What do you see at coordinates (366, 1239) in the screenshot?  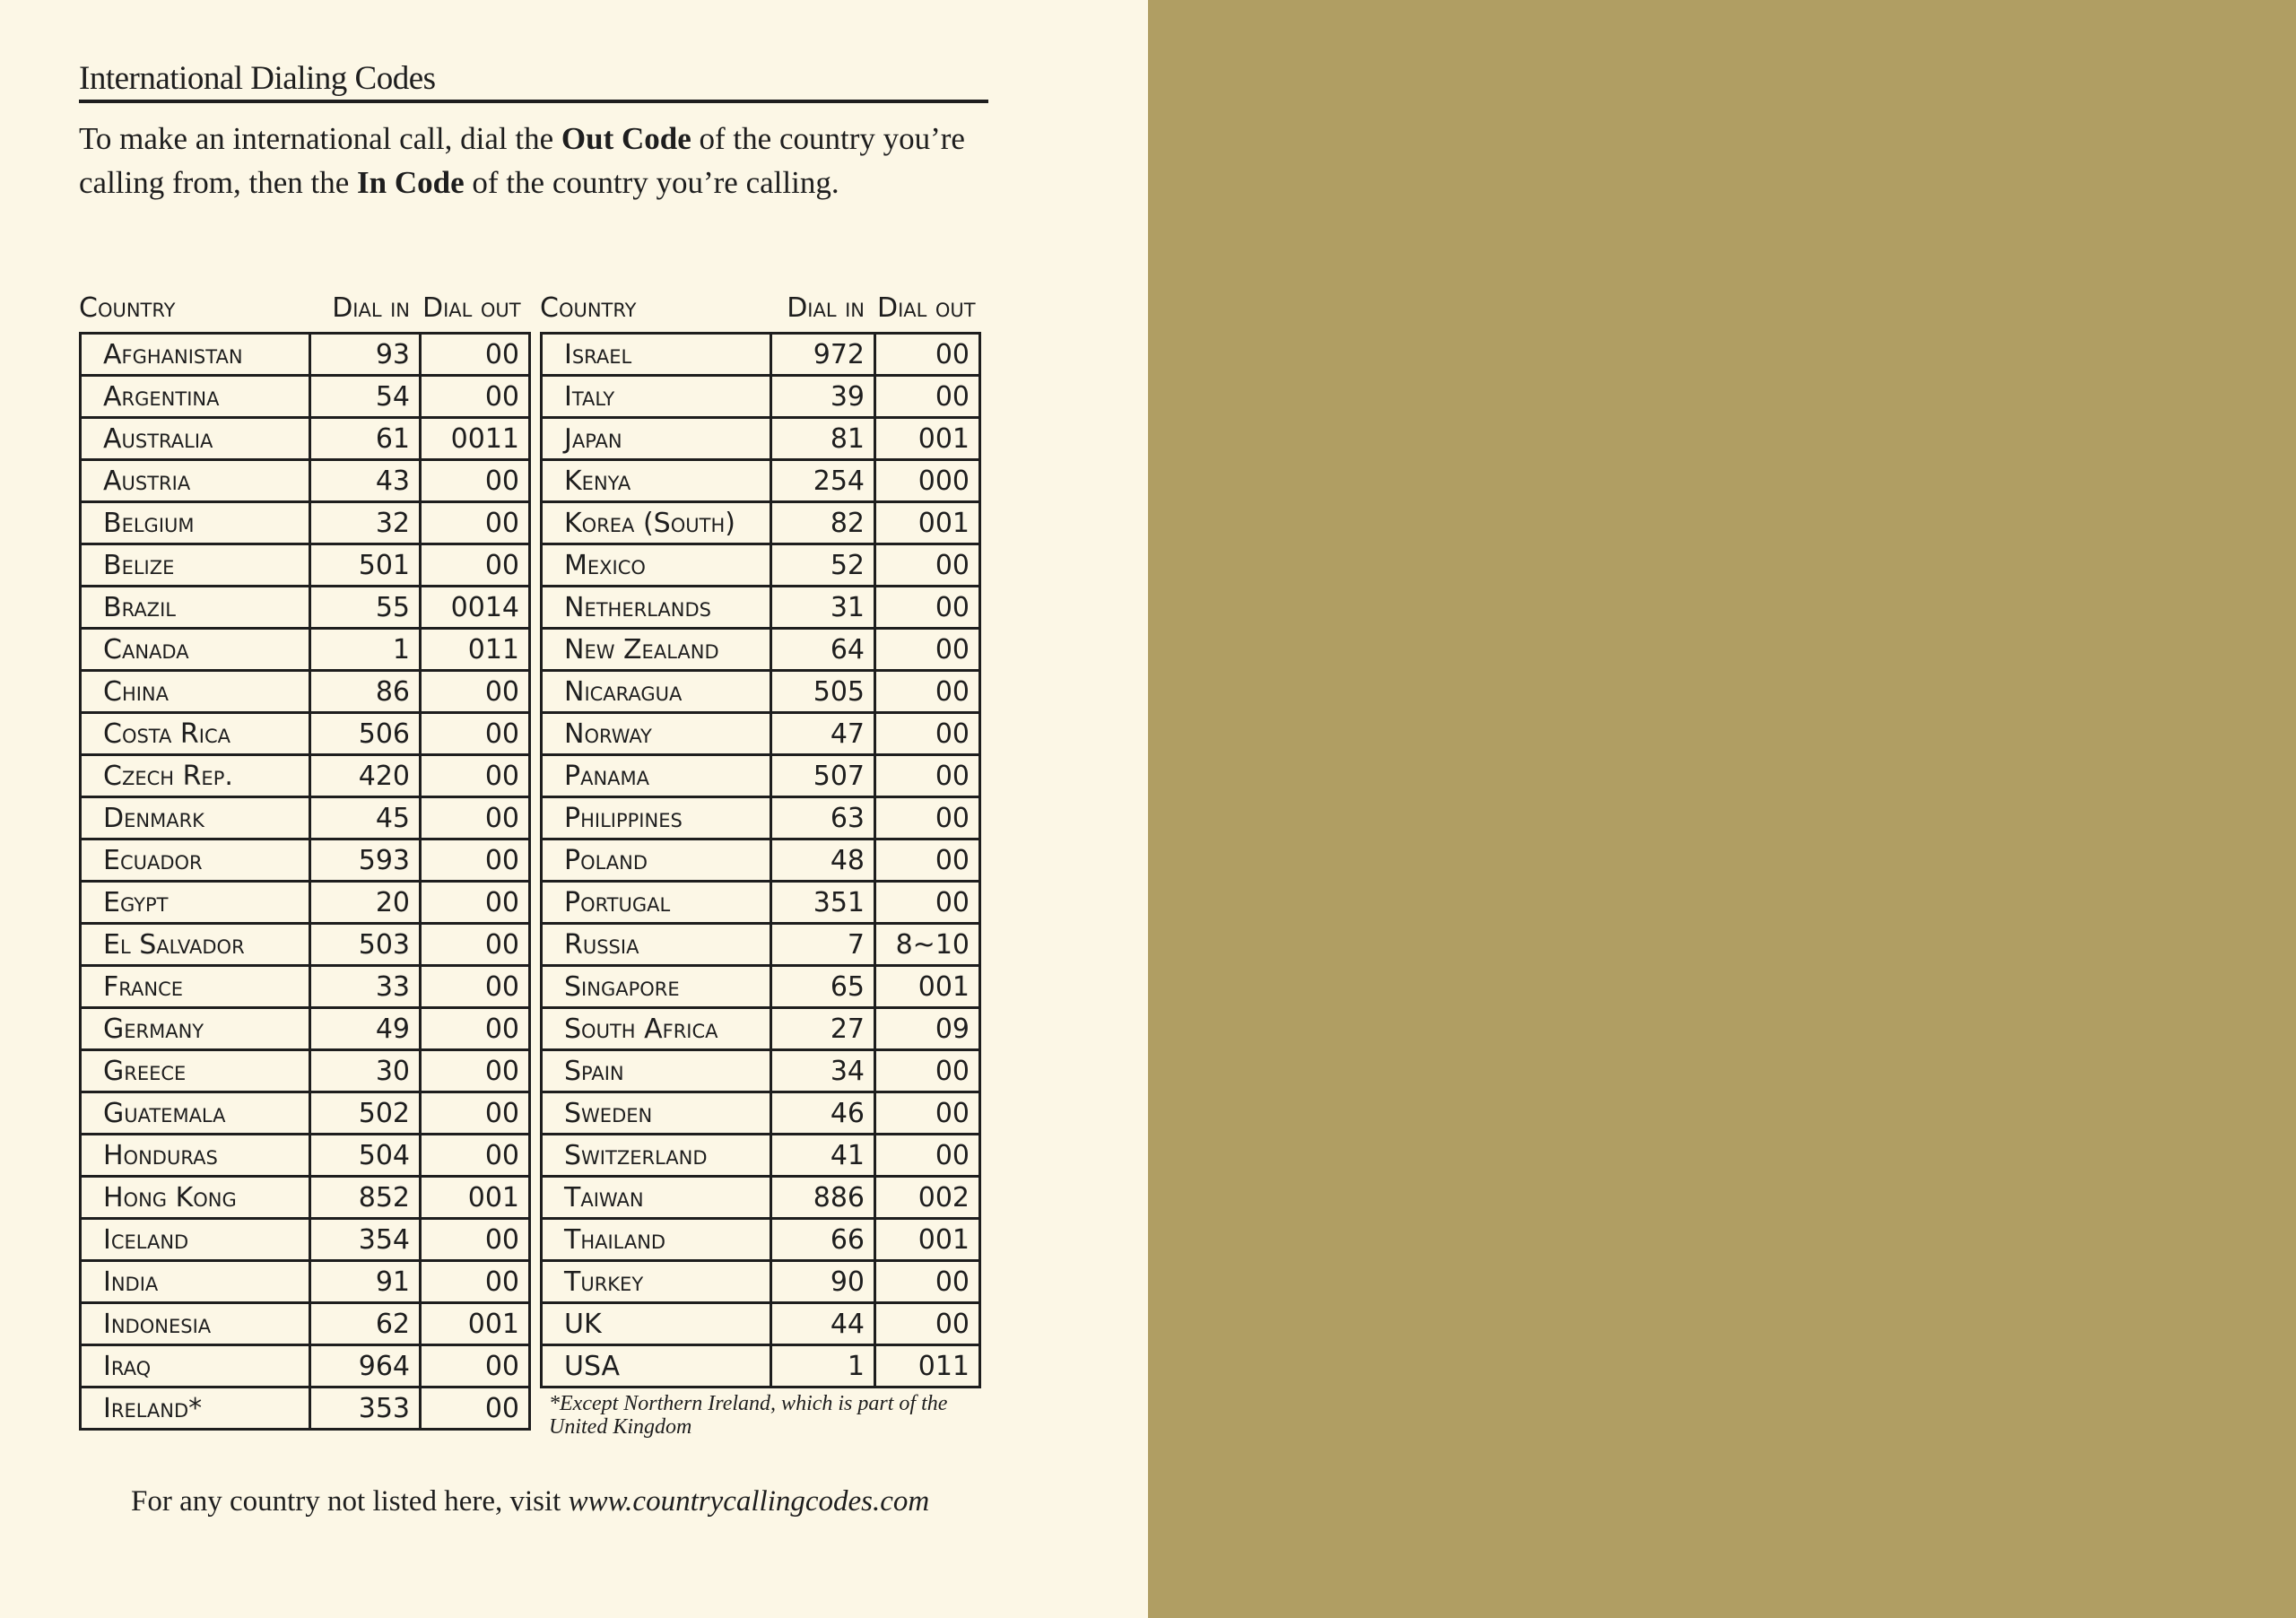 I see `dial-in-cell: 354` at bounding box center [366, 1239].